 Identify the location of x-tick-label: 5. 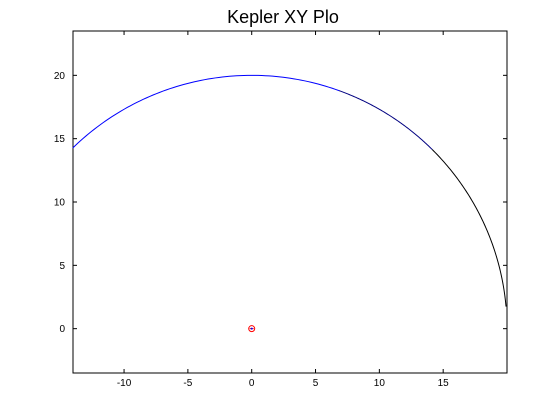
(316, 383).